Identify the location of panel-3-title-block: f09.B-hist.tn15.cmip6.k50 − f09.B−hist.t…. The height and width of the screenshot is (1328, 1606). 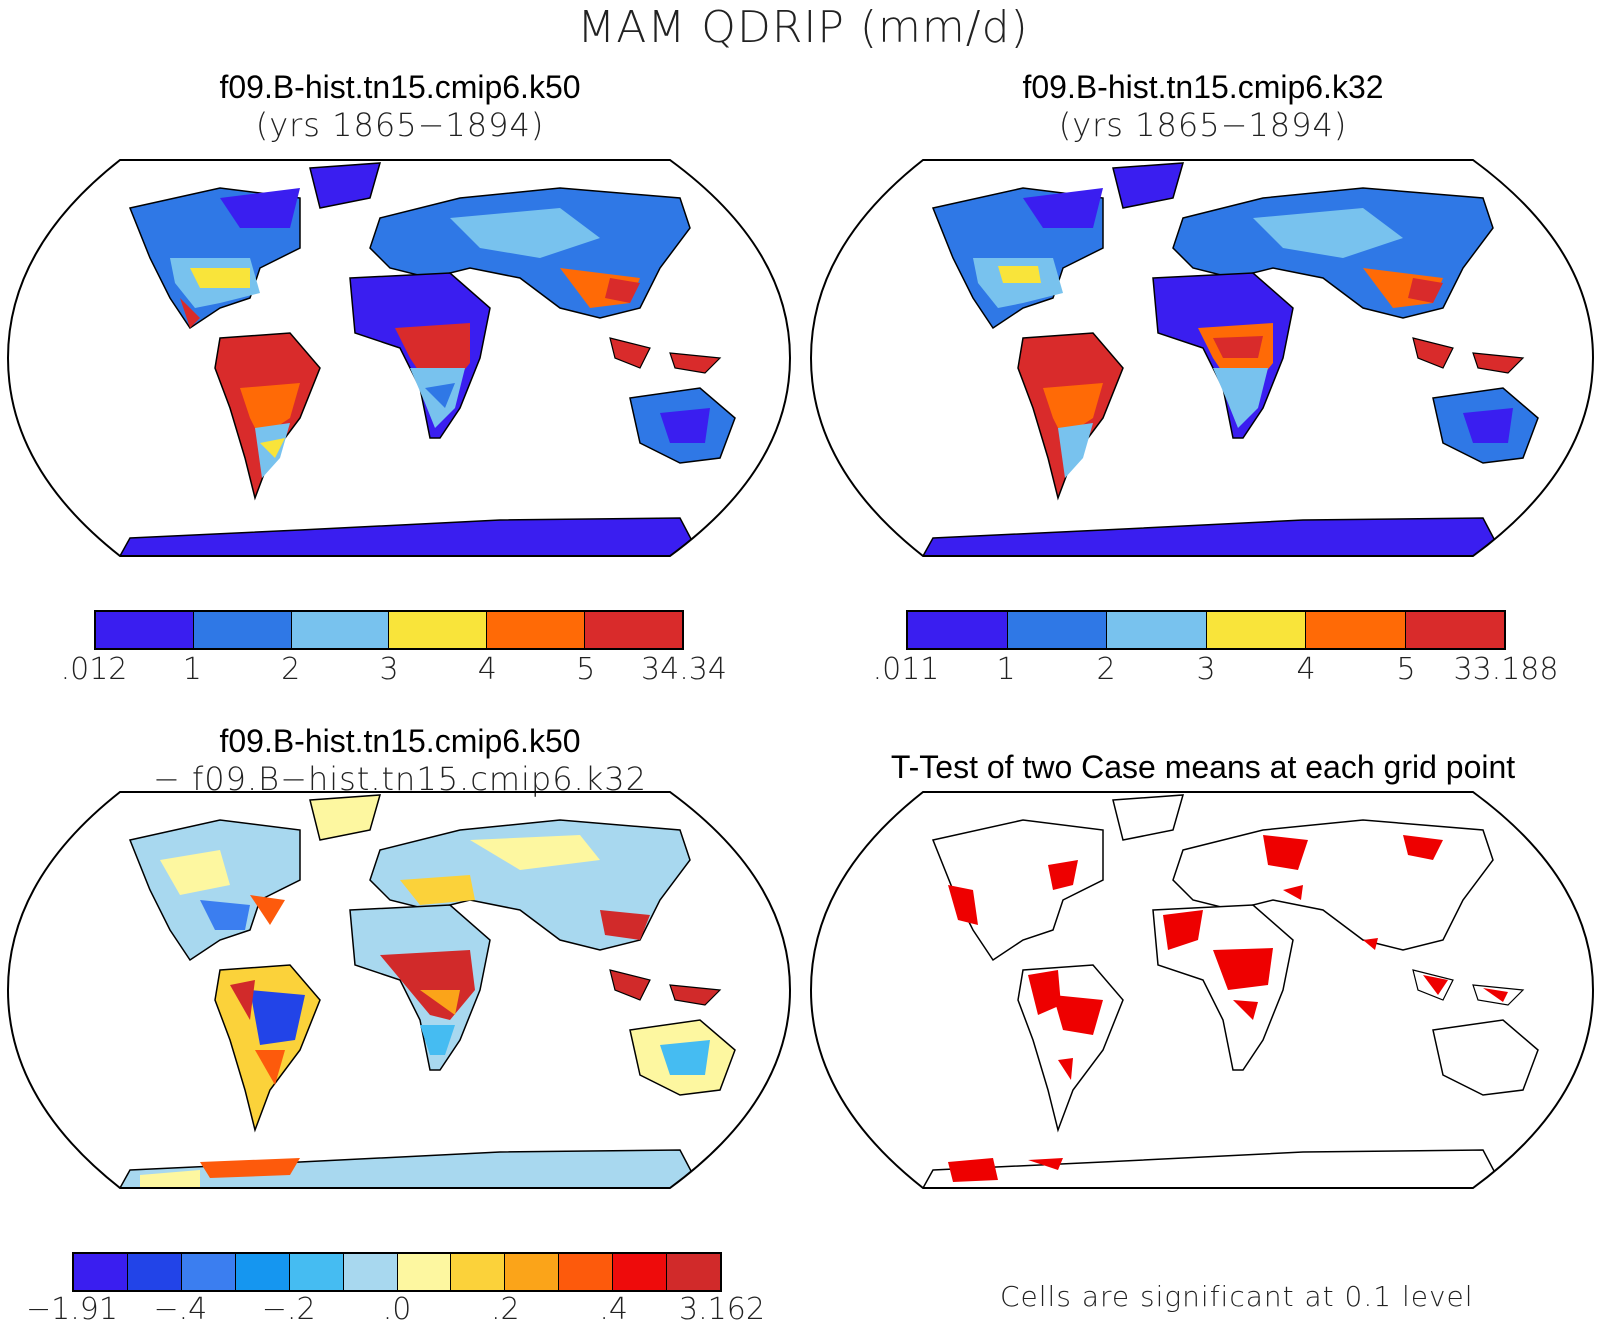
(400, 760).